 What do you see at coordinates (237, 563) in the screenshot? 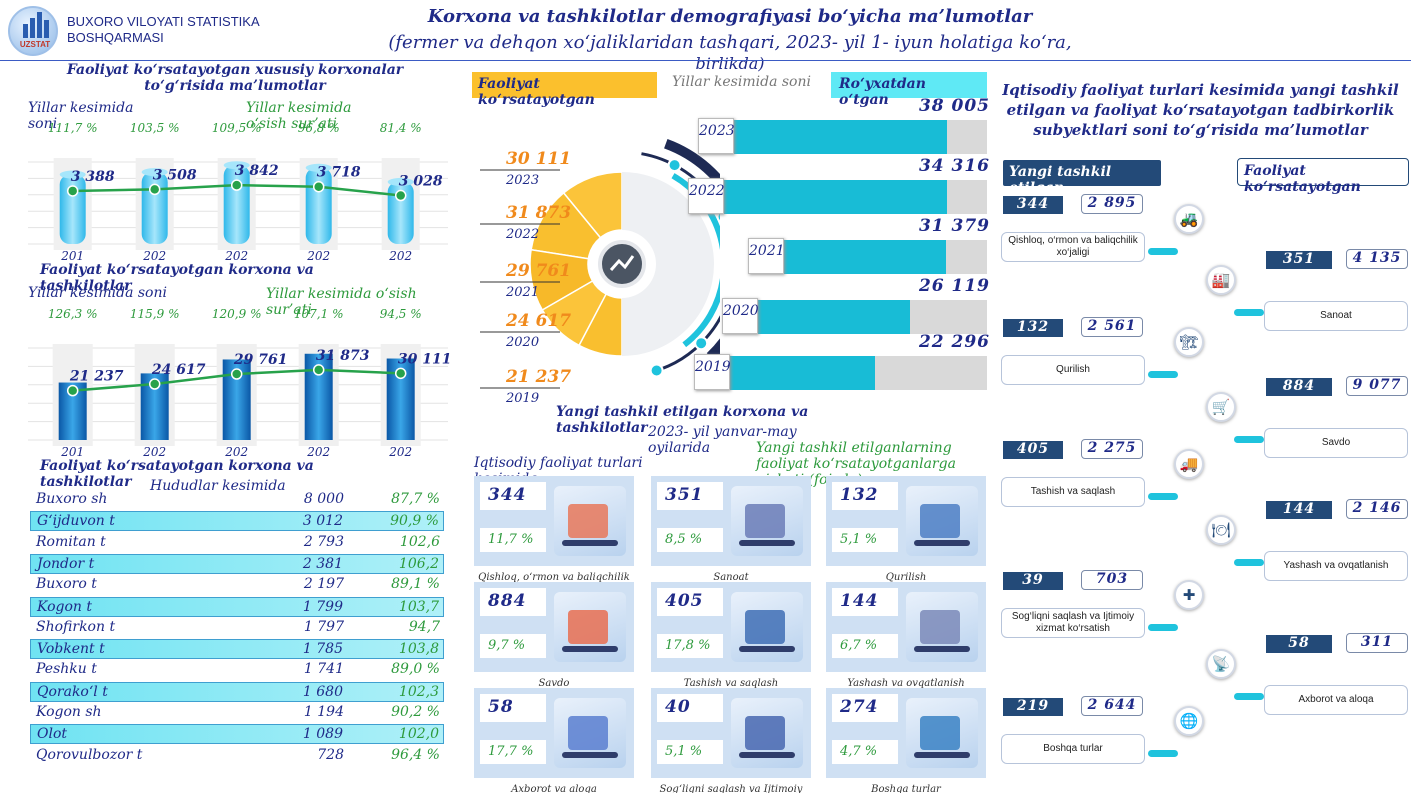
I see `district-row: Jondor t 2 381 106,2` at bounding box center [237, 563].